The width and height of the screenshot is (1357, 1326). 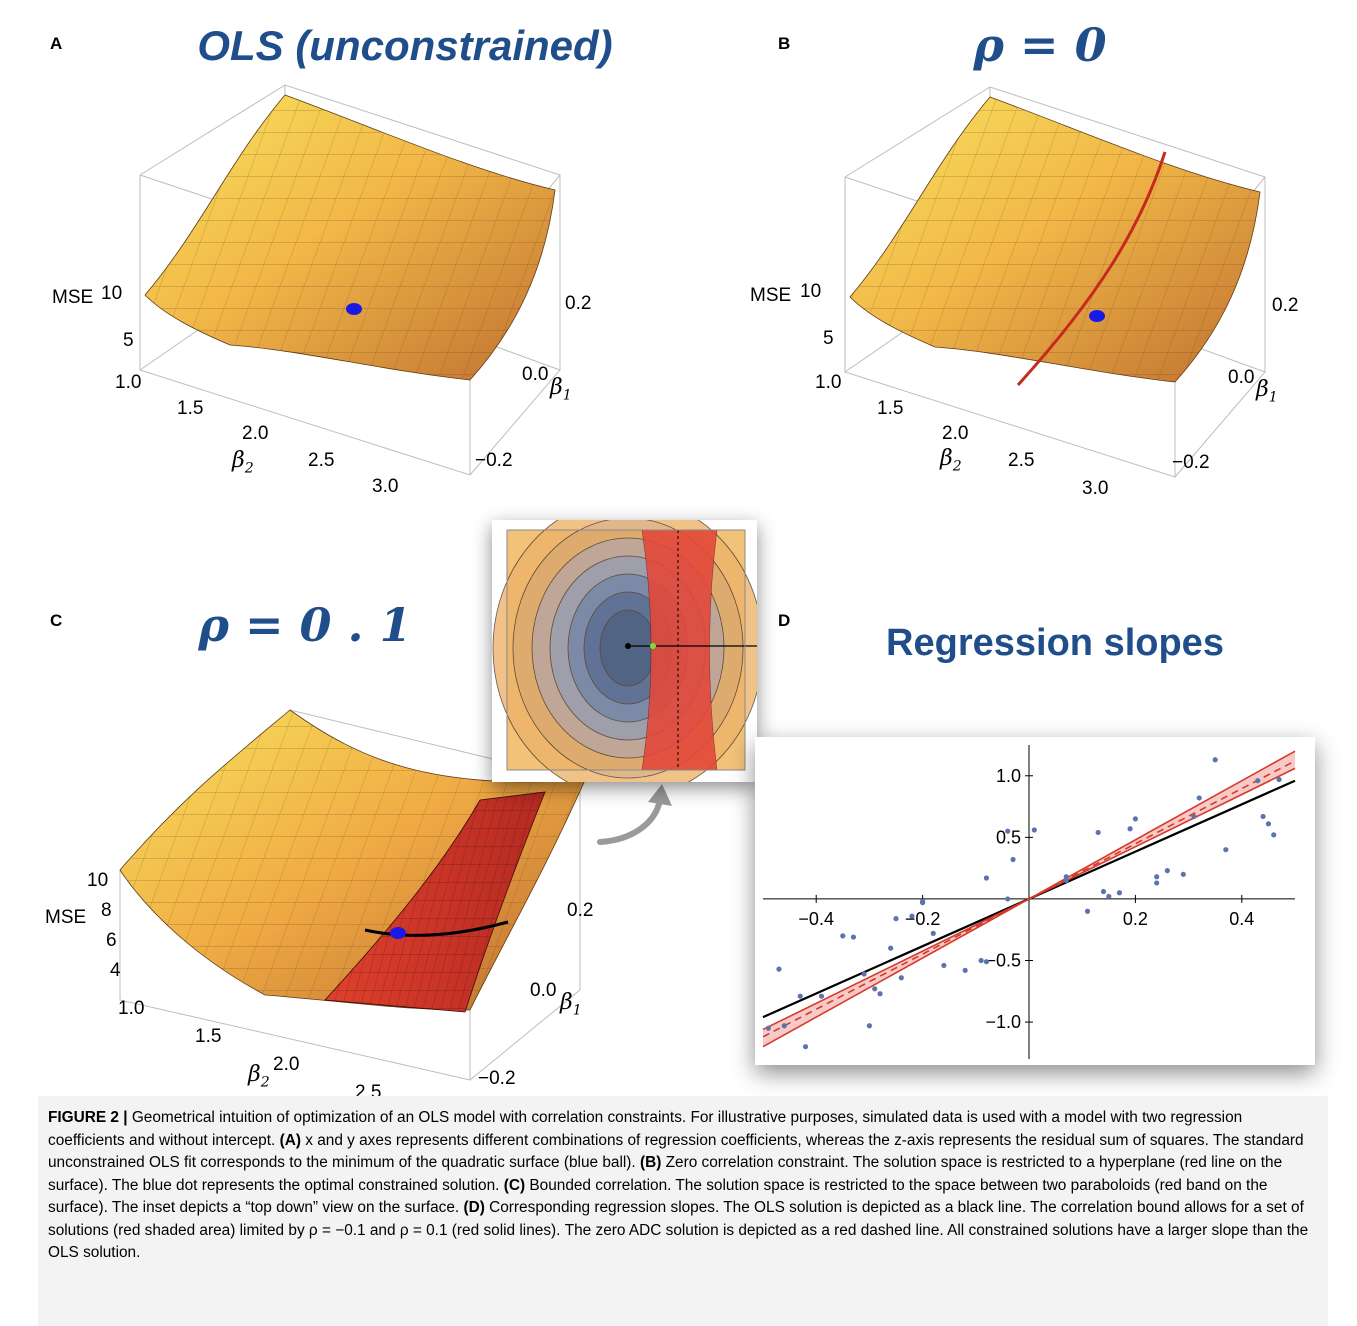 I want to click on panel-c-z-tick-10: 10, so click(x=98, y=880).